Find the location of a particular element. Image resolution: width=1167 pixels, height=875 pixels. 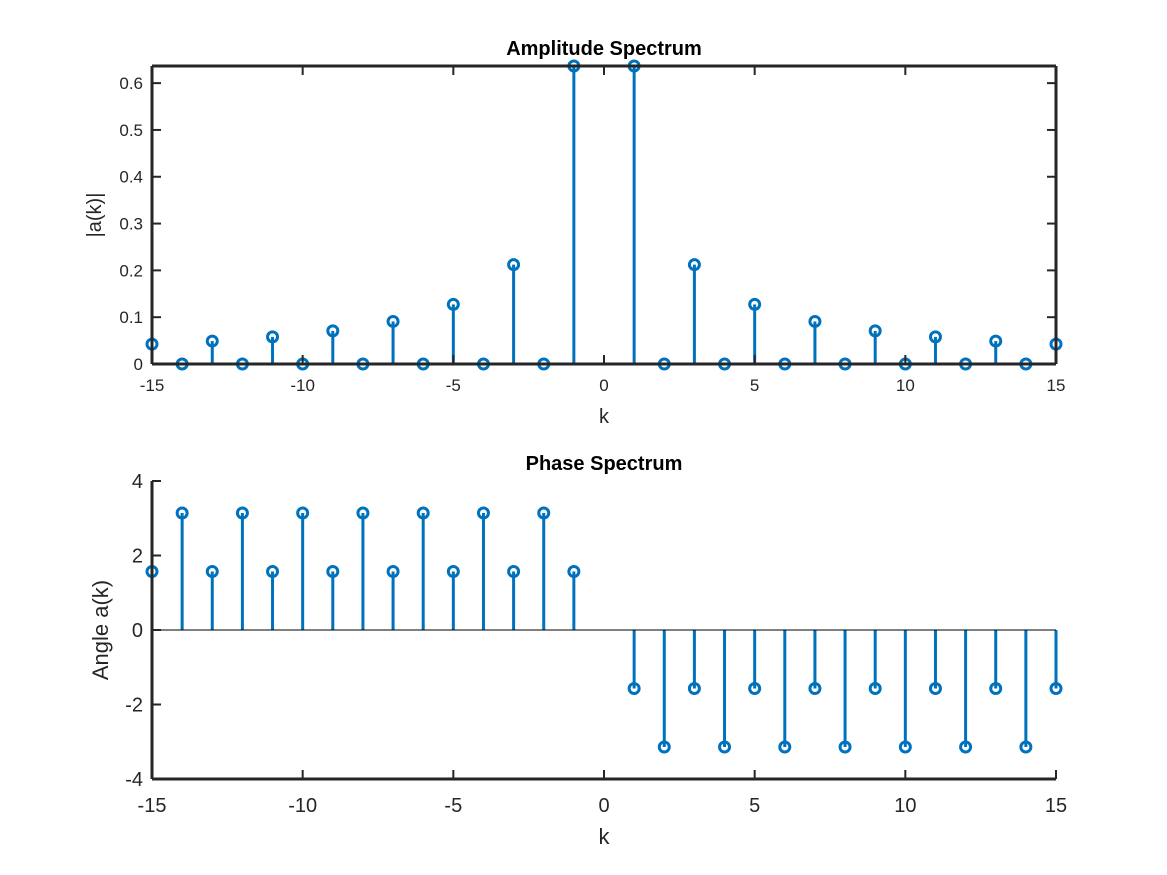

phase-xlabel: k is located at coordinates (605, 836).